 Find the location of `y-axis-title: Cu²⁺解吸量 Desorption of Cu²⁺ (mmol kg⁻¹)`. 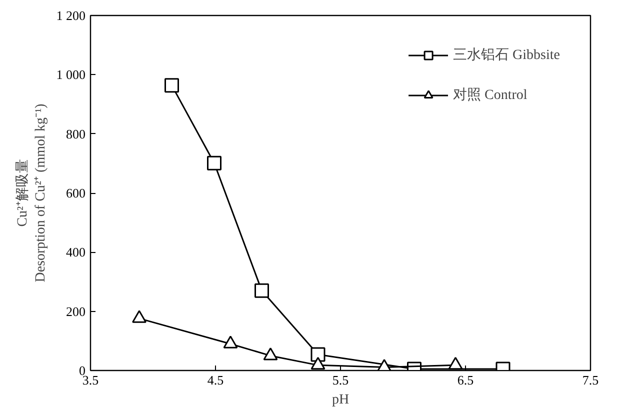

y-axis-title: Cu²⁺解吸量 Desorption of Cu²⁺ (mmol kg⁻¹) is located at coordinates (31, 192).